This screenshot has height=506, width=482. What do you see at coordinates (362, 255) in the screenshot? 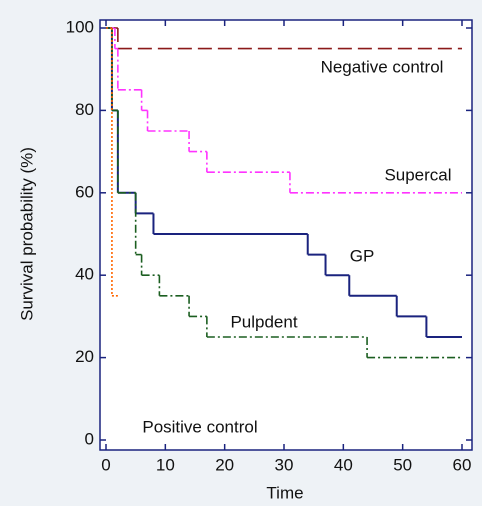
I see `series-label: GP` at bounding box center [362, 255].